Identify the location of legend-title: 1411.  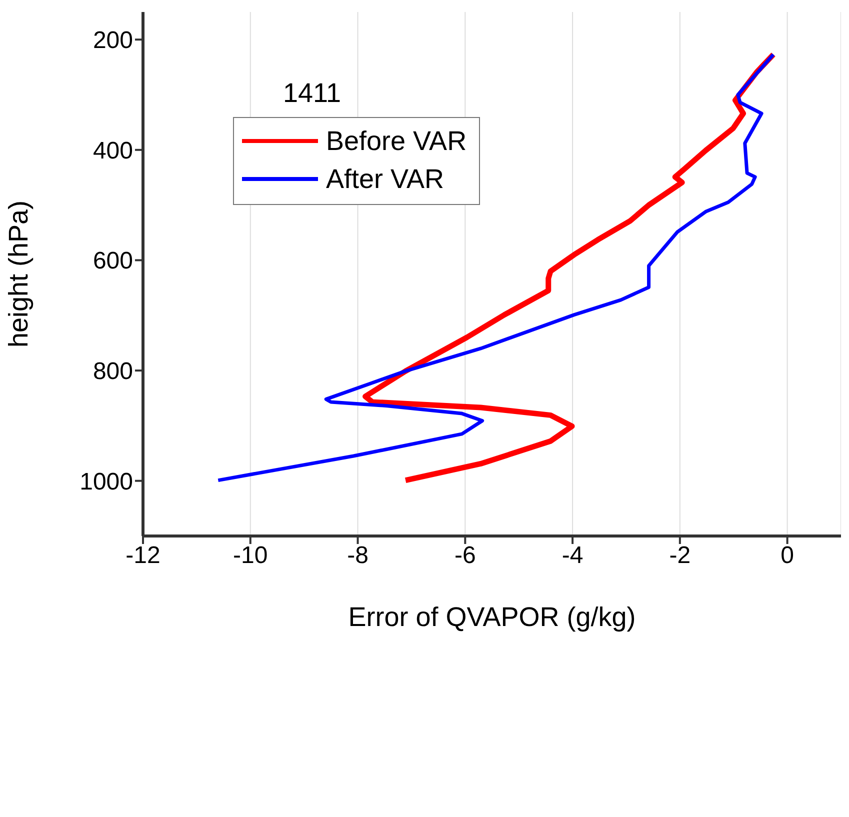
(312, 93).